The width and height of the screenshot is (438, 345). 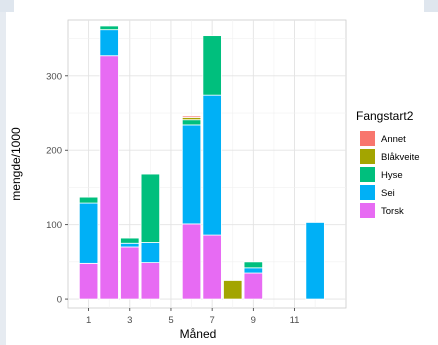 I want to click on window-top-inner, so click(x=219, y=6).